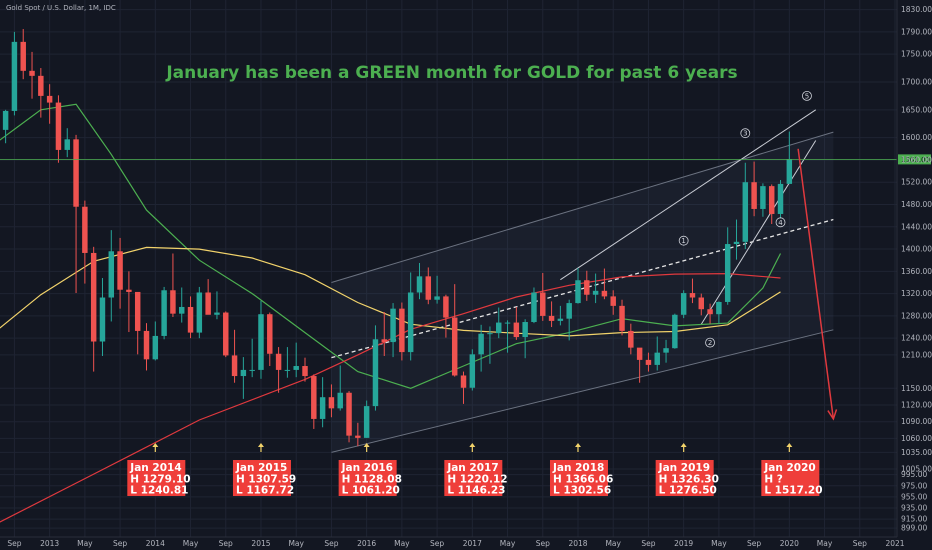 The height and width of the screenshot is (550, 932). I want to click on wave-label: 4, so click(780, 222).